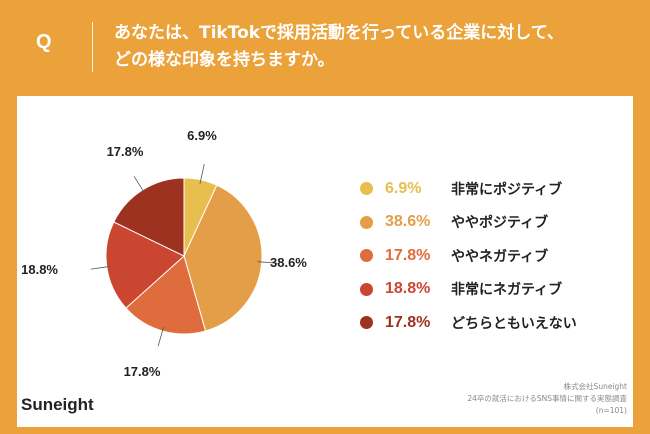 Image resolution: width=650 pixels, height=434 pixels. Describe the element at coordinates (500, 256) in the screenshot. I see `legend-label: ややネガティブ` at that location.